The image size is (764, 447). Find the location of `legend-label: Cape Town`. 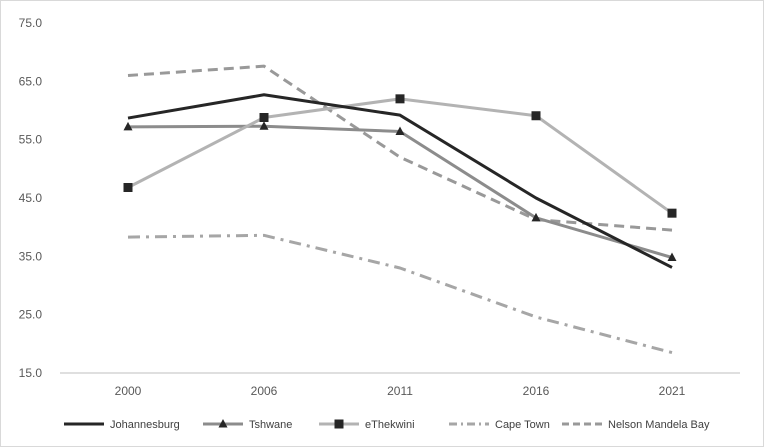

legend-label: Cape Town is located at coordinates (522, 425).